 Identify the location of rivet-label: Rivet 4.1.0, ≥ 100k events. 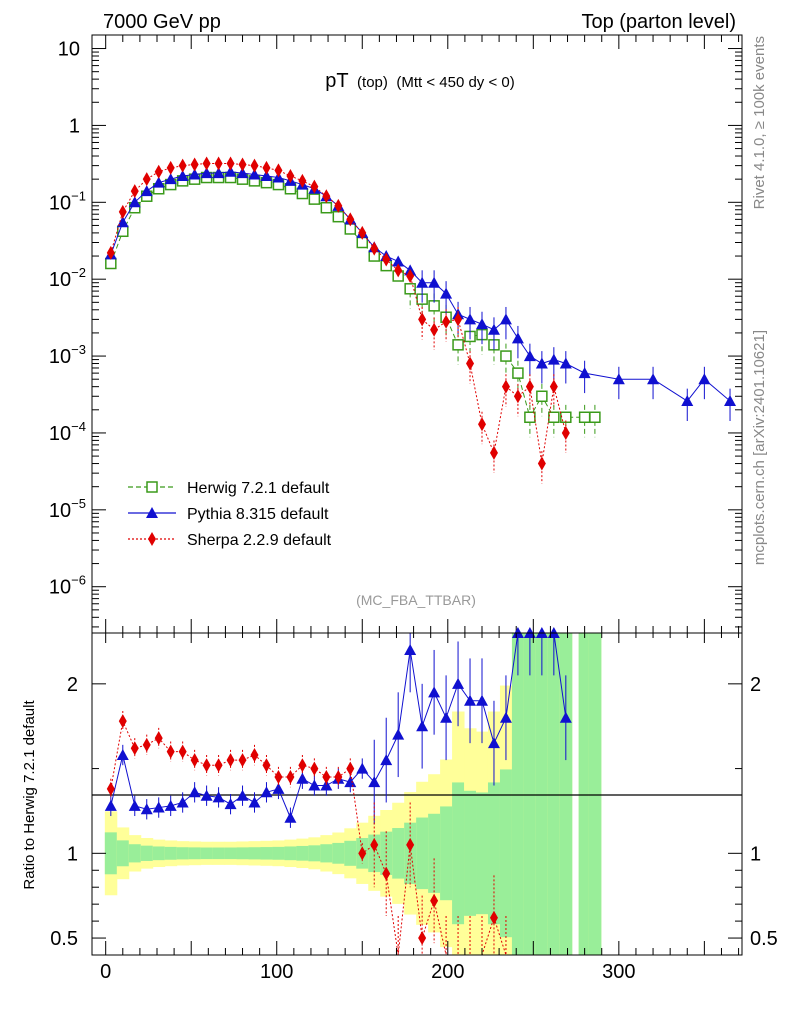
(759, 122).